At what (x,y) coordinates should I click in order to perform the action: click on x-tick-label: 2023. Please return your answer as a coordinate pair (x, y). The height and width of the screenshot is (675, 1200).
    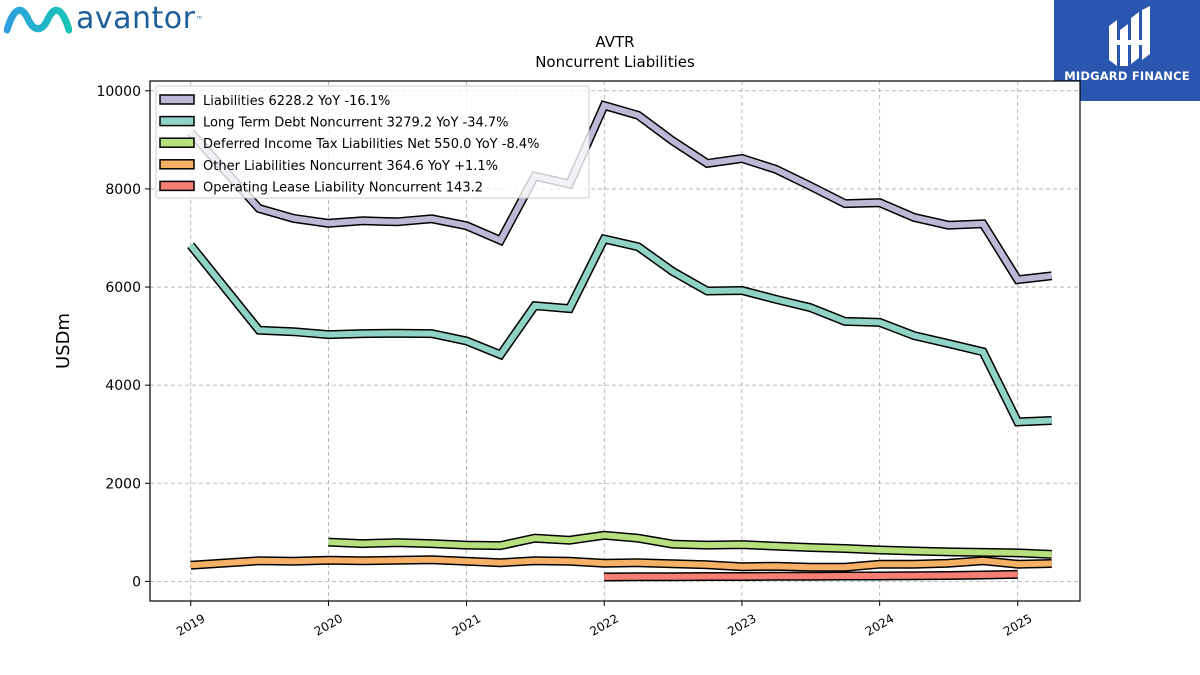
    Looking at the image, I should click on (741, 624).